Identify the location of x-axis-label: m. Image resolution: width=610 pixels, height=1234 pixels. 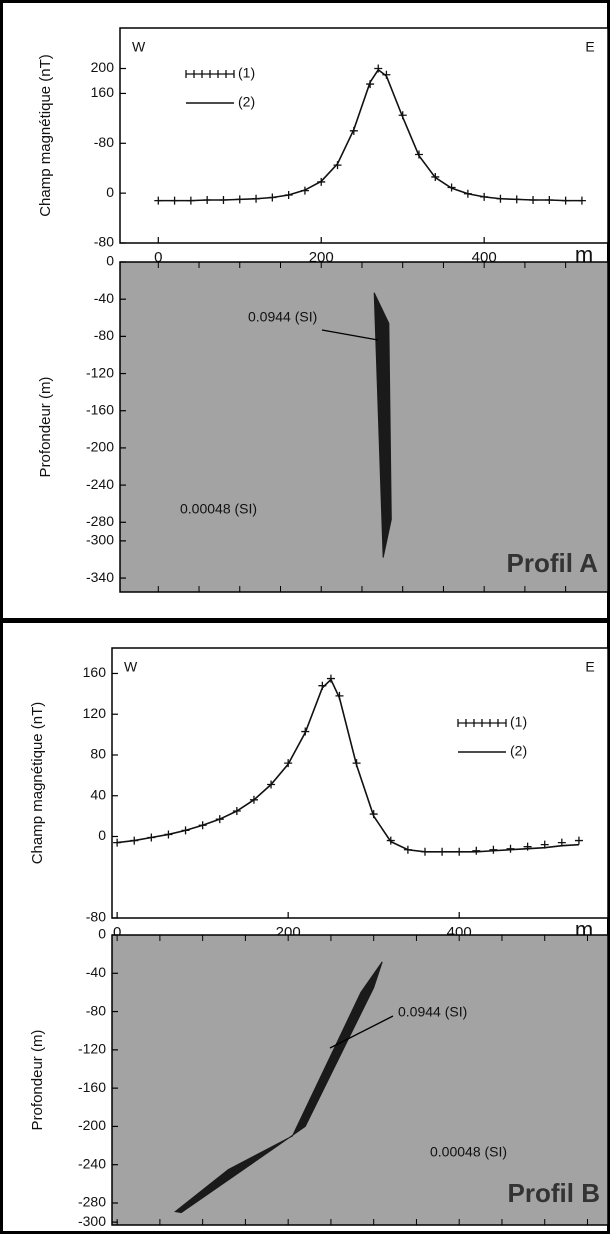
(584, 254).